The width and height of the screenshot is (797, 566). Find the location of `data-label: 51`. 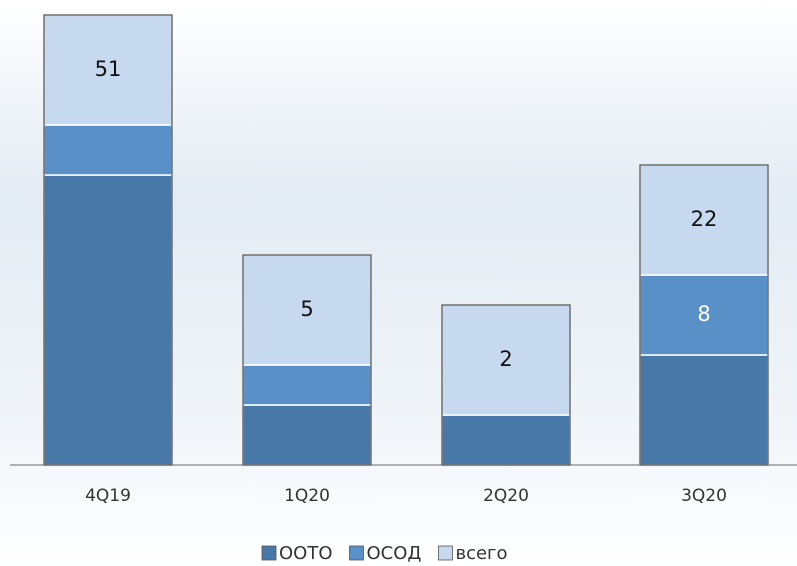

data-label: 51 is located at coordinates (108, 69).